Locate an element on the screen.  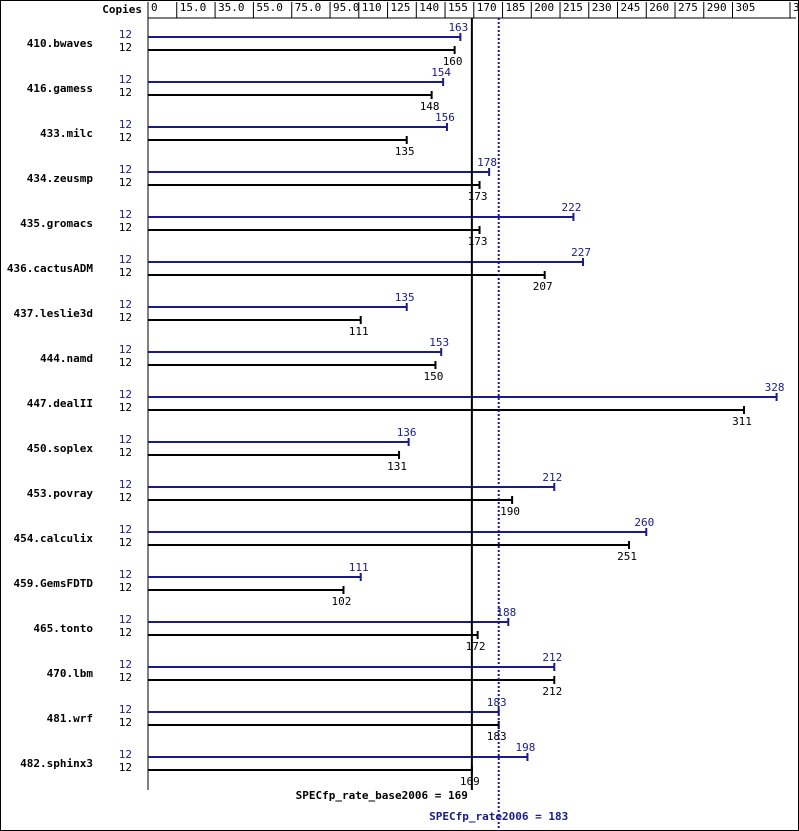
category-label: 444.namd is located at coordinates (66, 358).